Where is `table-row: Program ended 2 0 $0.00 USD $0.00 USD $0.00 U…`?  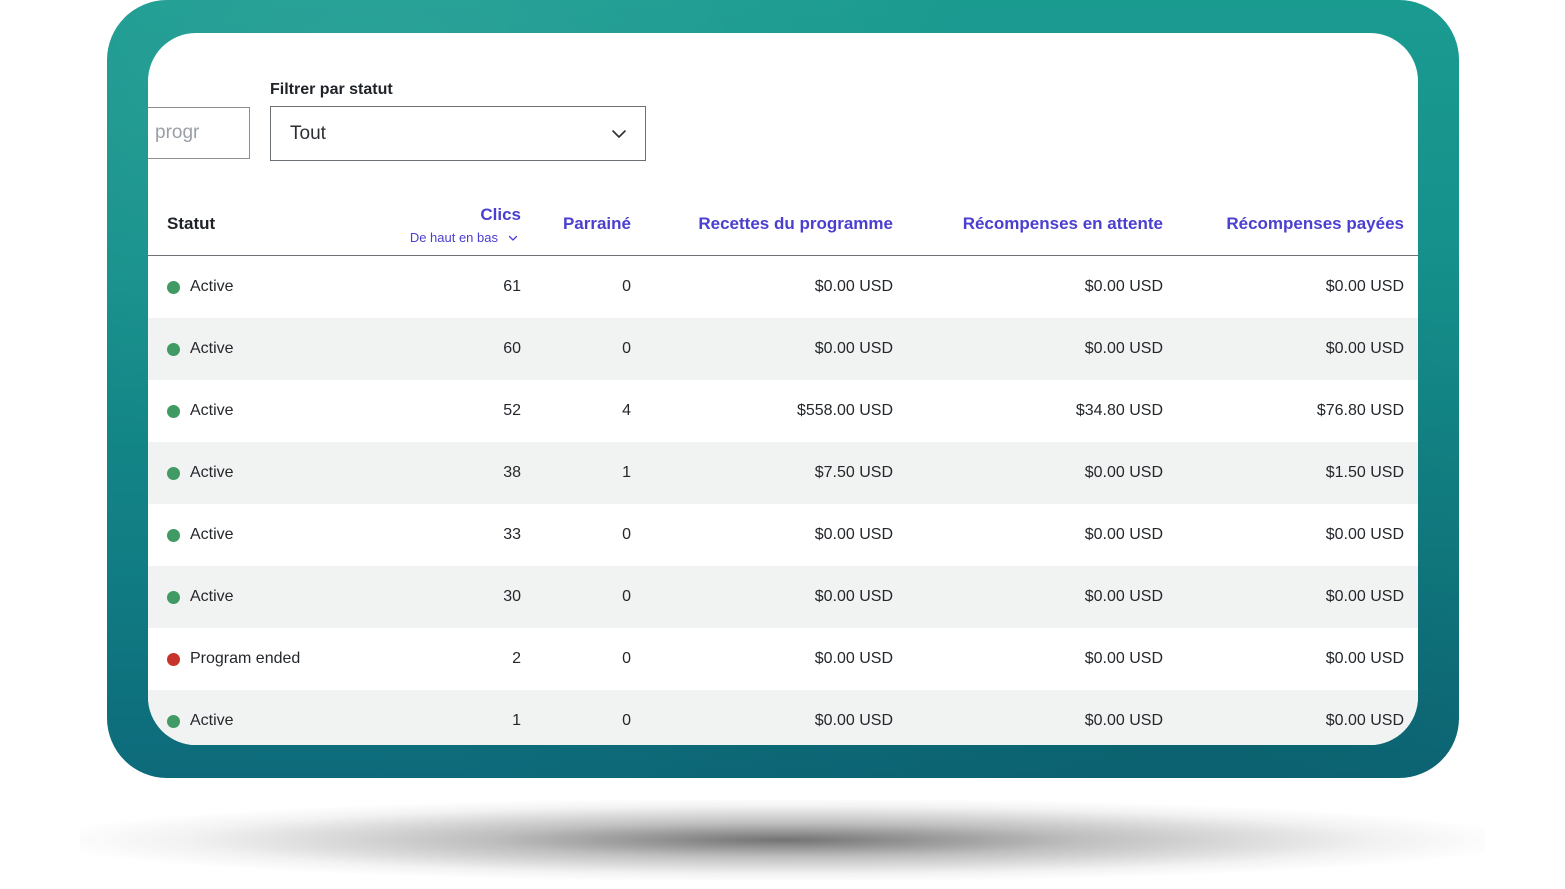
table-row: Program ended 2 0 $0.00 USD $0.00 USD $0.00 U… is located at coordinates (783, 659).